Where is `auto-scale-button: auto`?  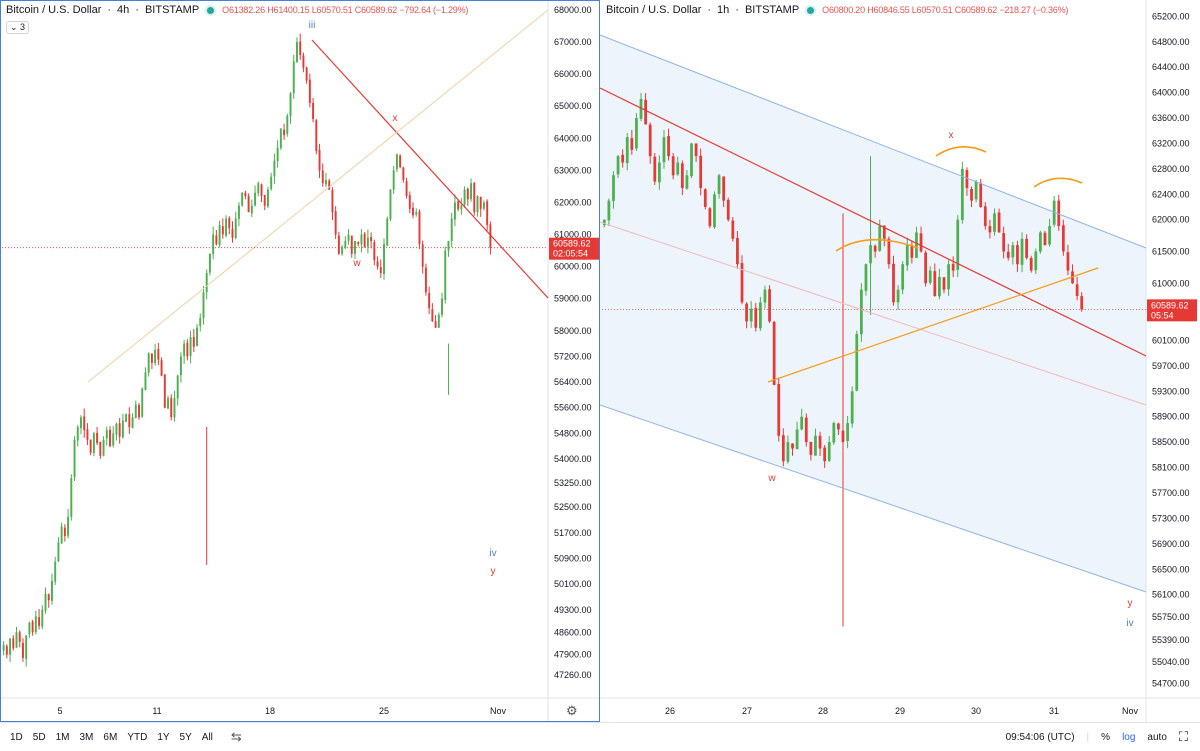 auto-scale-button: auto is located at coordinates (1157, 737).